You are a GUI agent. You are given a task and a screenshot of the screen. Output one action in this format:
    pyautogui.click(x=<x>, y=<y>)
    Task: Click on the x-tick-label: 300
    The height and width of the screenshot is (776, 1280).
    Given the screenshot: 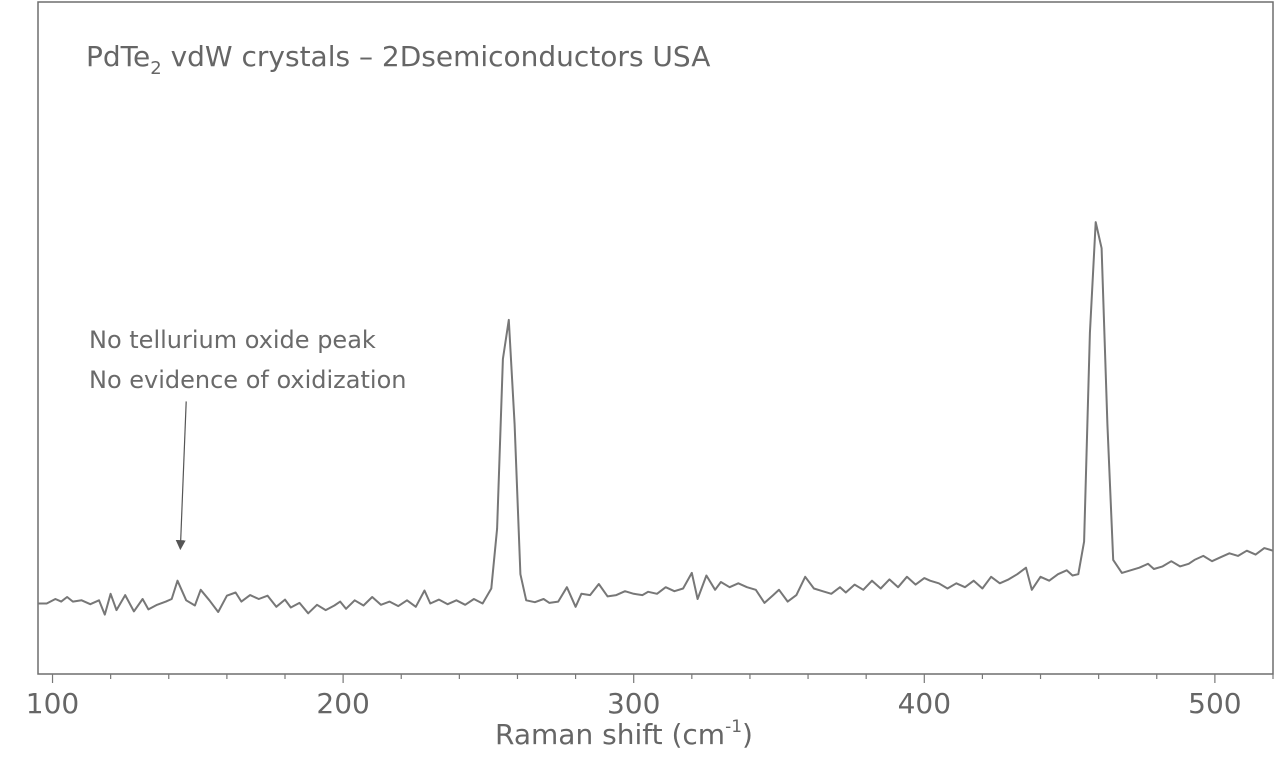 What is the action you would take?
    pyautogui.click(x=633, y=703)
    